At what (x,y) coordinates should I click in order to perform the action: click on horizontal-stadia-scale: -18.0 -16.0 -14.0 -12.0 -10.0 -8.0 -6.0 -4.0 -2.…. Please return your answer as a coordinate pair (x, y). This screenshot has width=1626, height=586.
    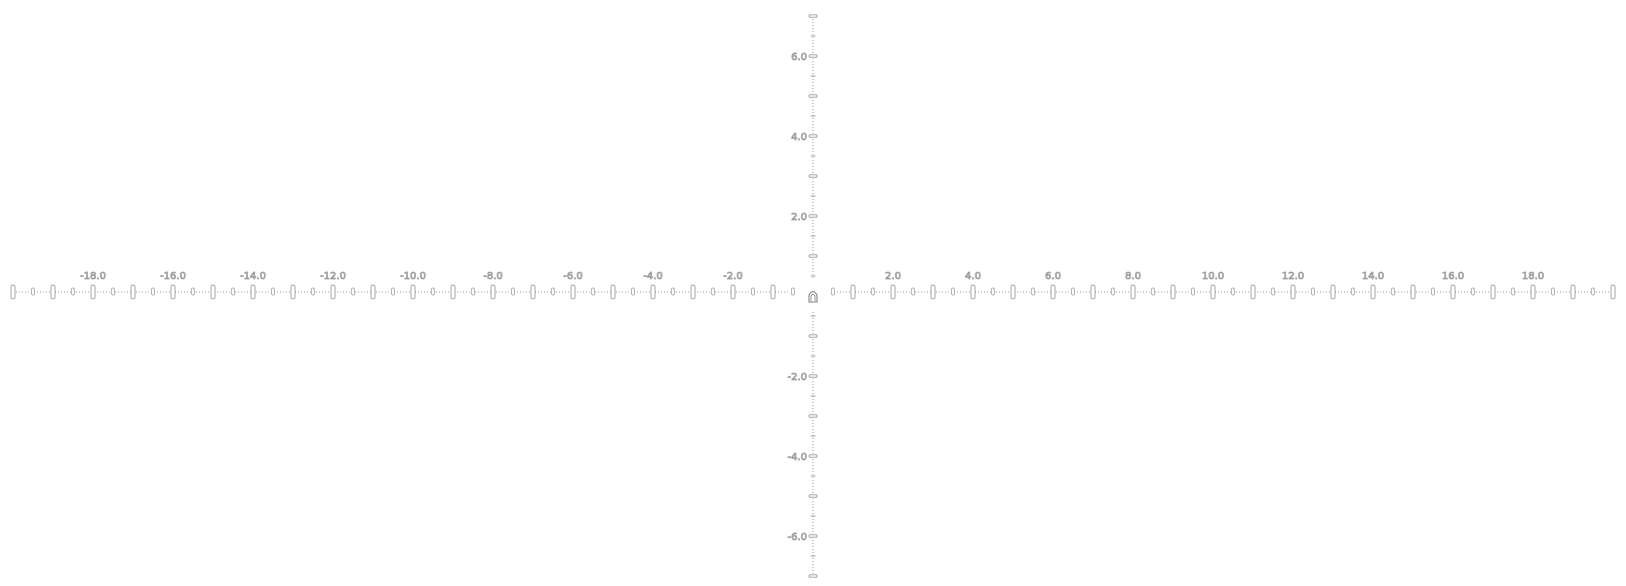
    Looking at the image, I should click on (813, 285).